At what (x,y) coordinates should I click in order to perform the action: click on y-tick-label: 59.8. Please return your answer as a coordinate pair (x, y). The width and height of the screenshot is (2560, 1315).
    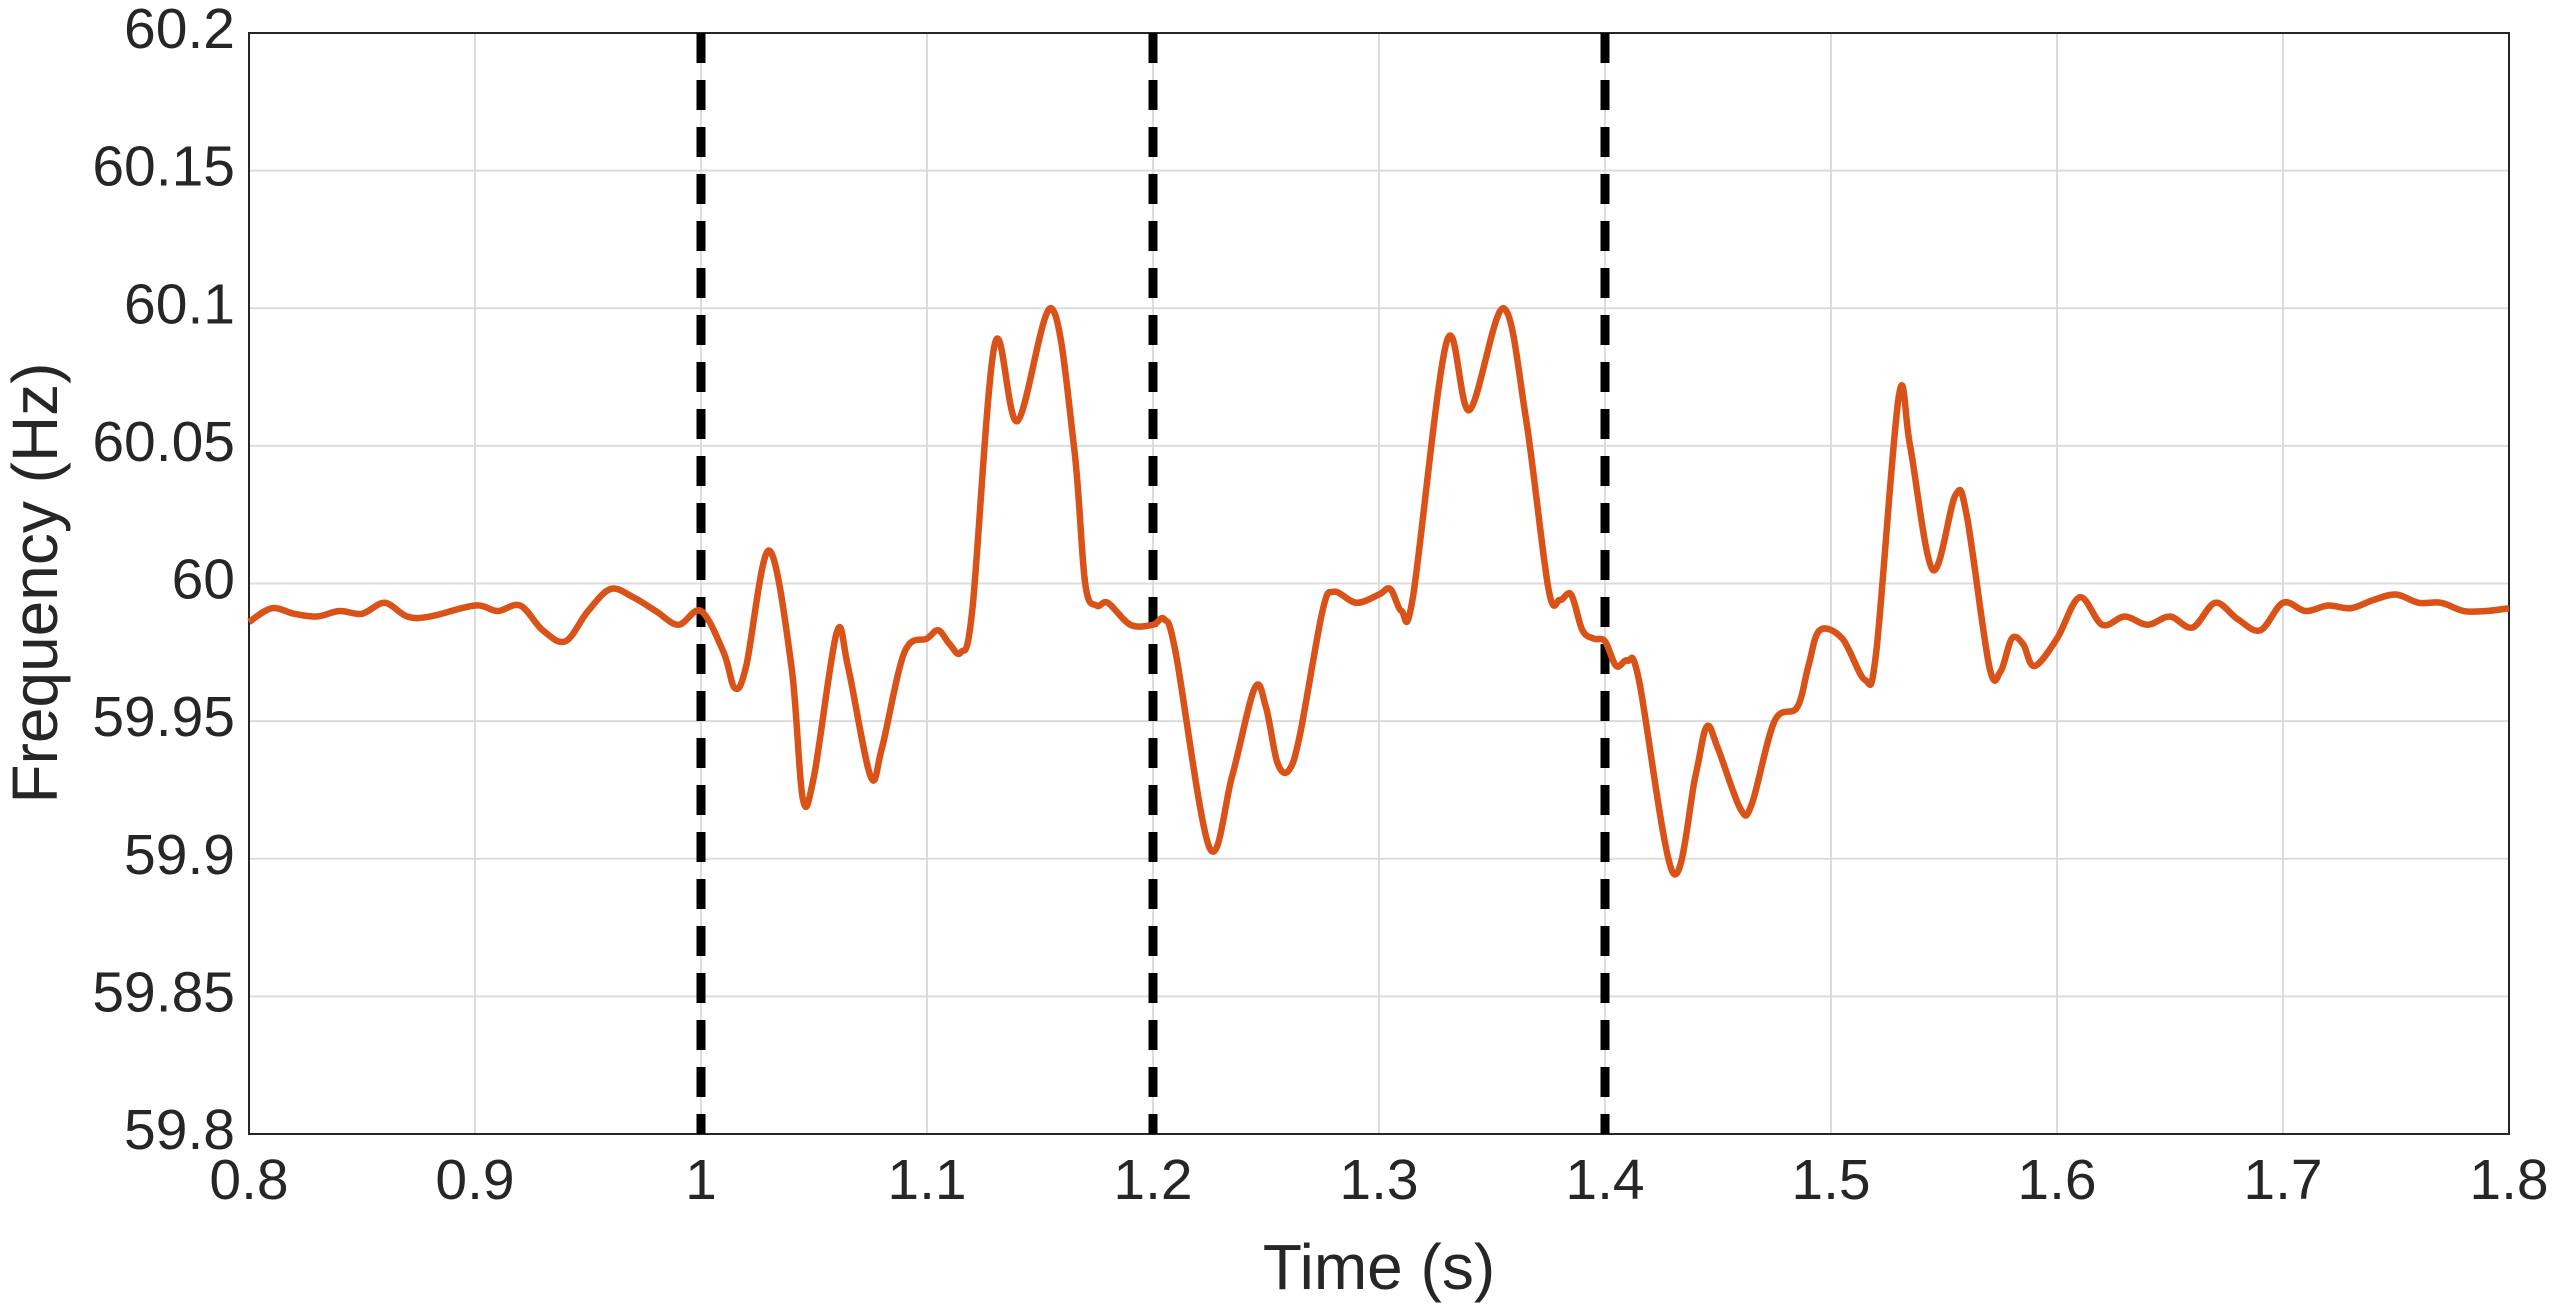
    Looking at the image, I should click on (179, 1130).